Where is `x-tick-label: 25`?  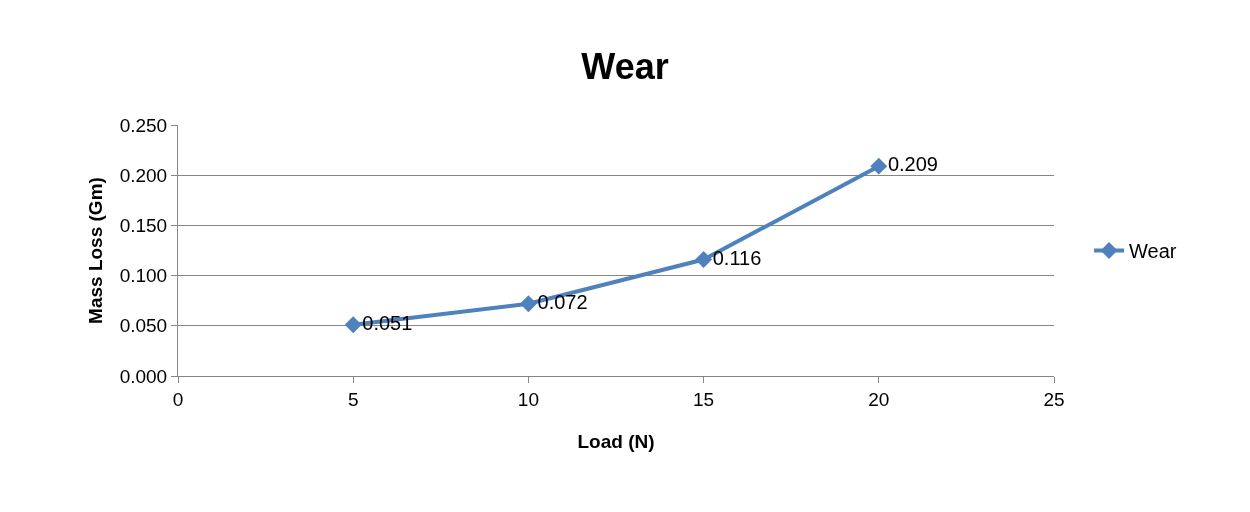
x-tick-label: 25 is located at coordinates (1054, 399).